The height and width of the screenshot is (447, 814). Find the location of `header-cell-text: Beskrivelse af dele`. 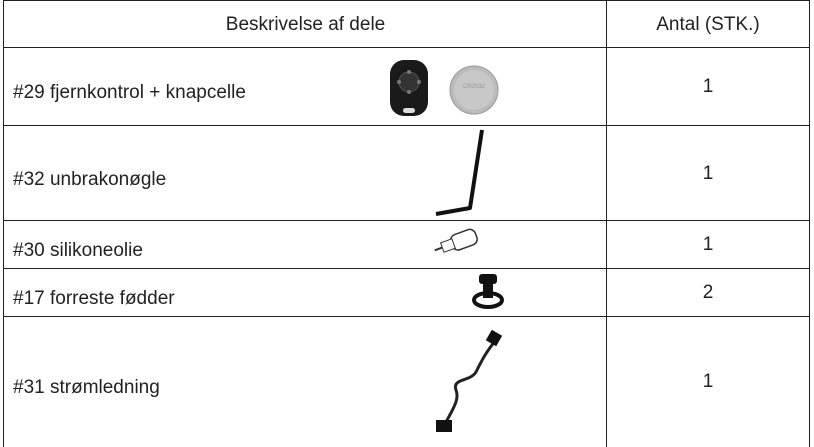

header-cell-text: Beskrivelse af dele is located at coordinates (305, 24).